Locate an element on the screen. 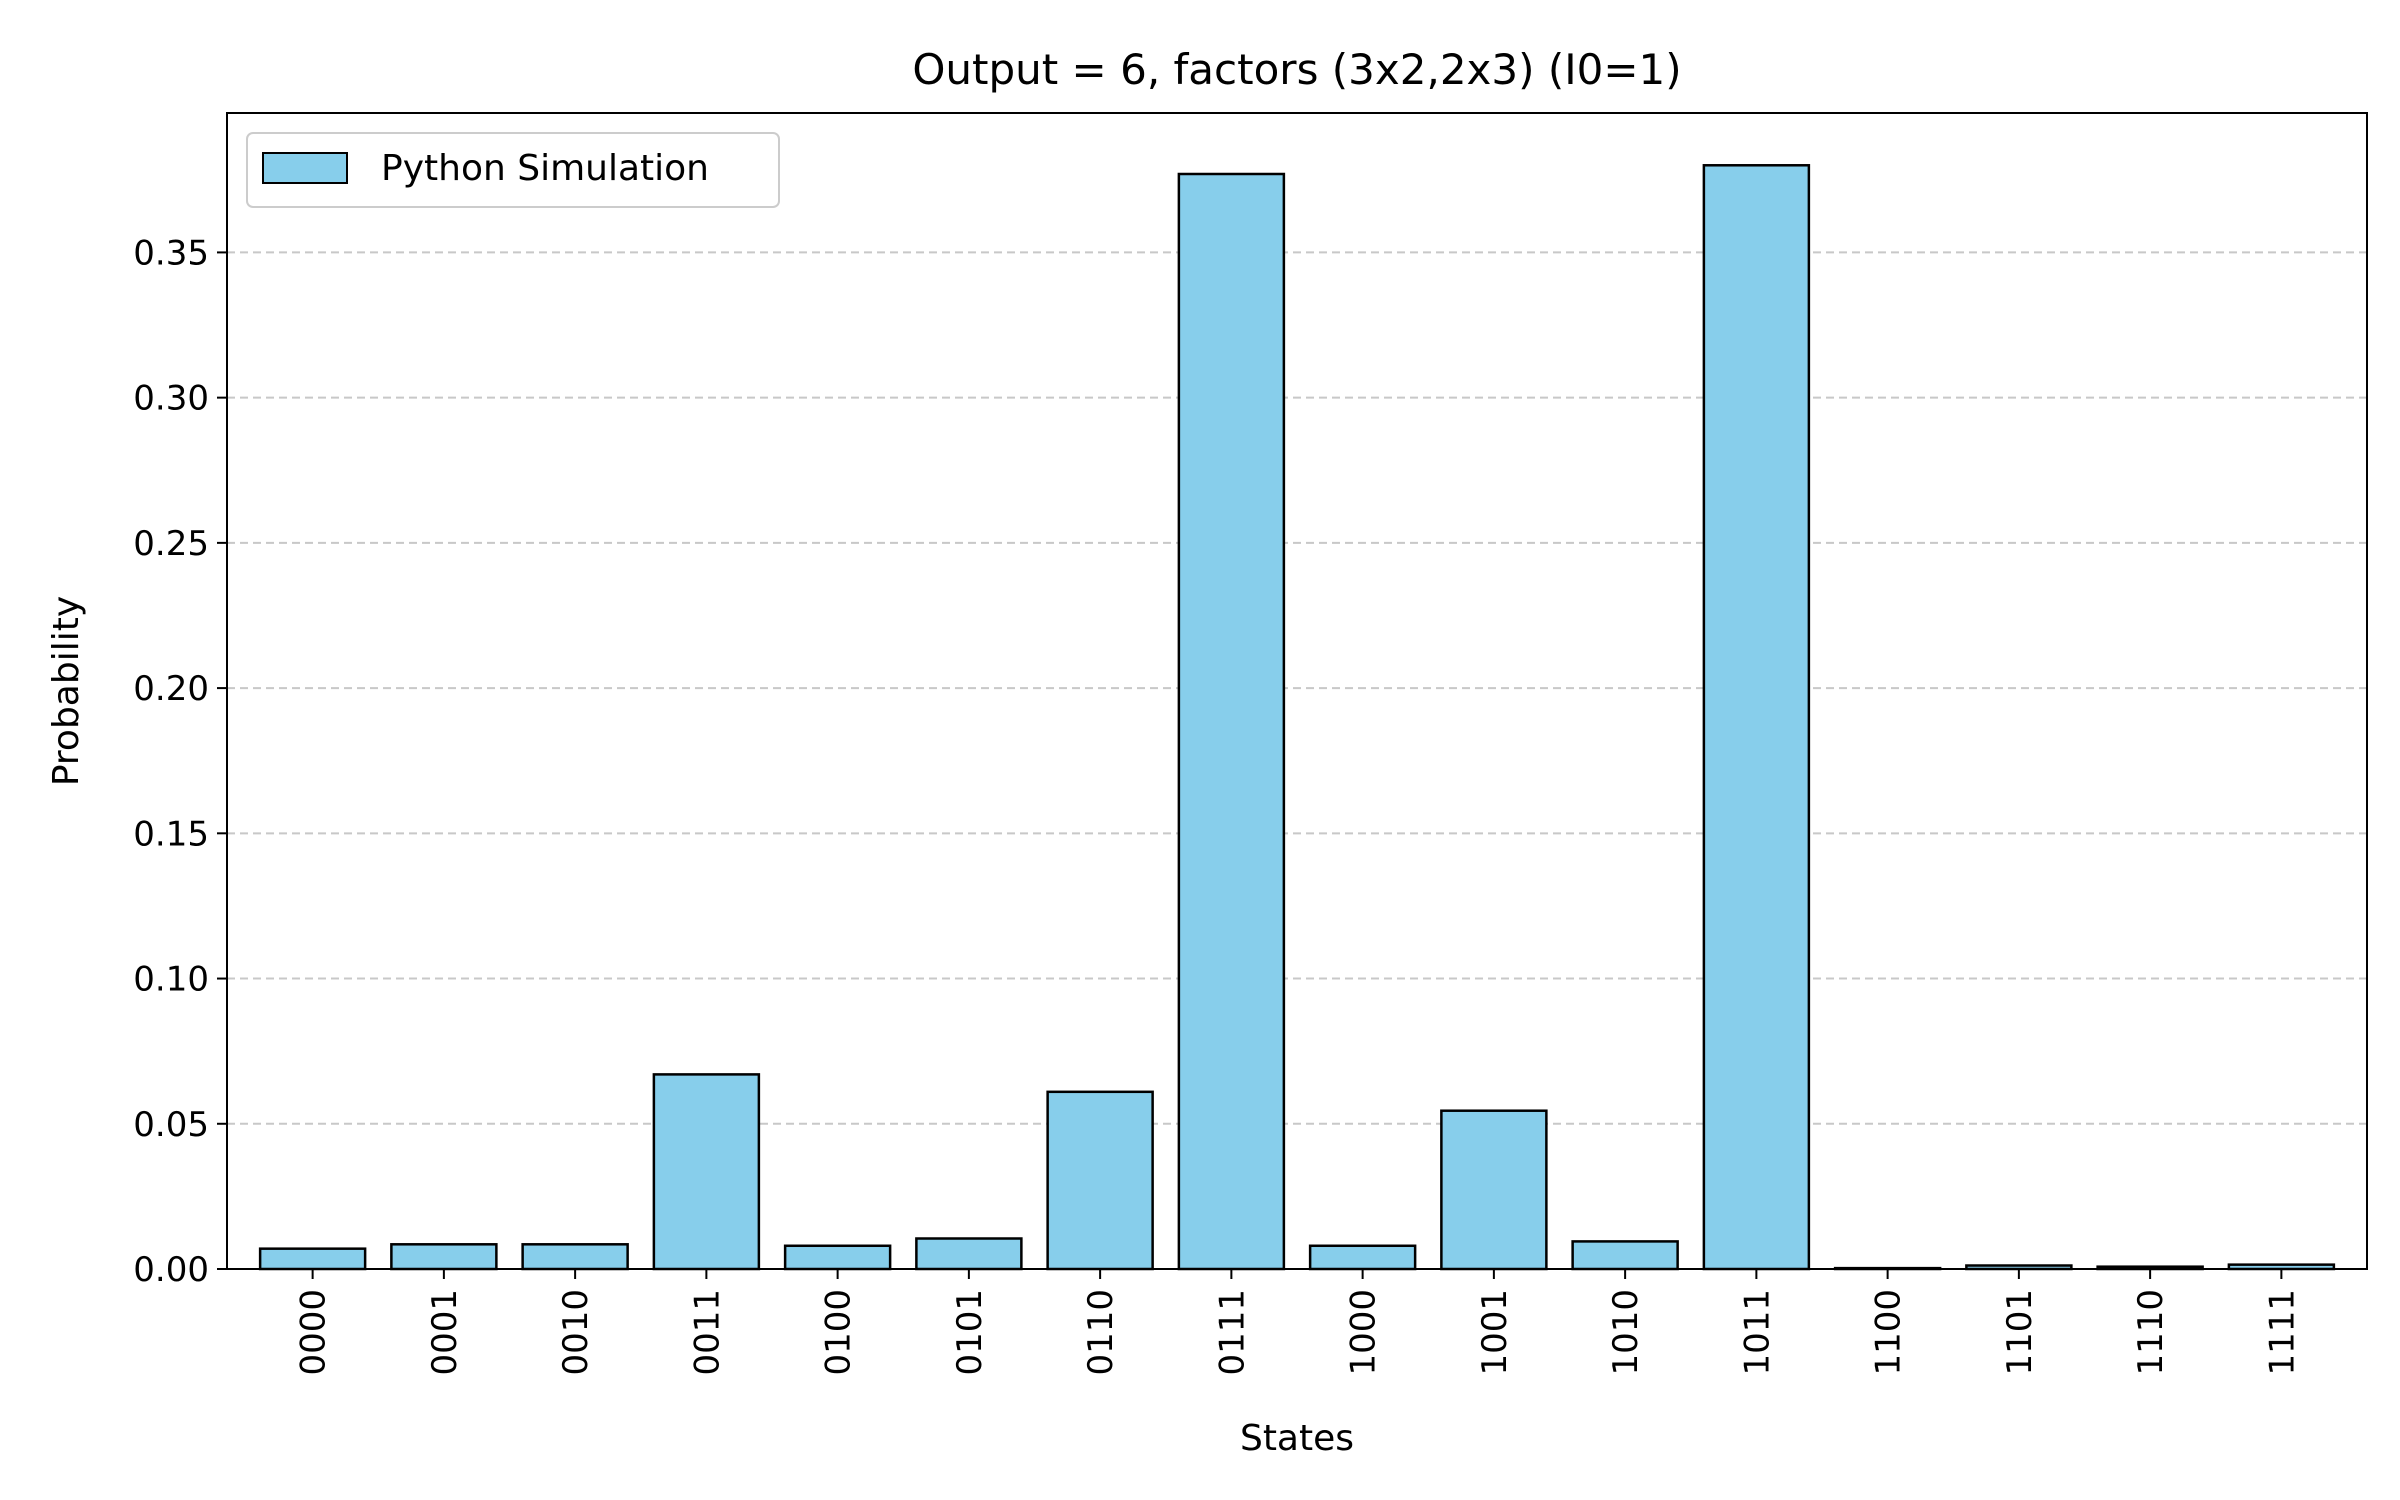 This screenshot has height=1500, width=2400. x-tick-label-1000: 1000 is located at coordinates (1364, 1332).